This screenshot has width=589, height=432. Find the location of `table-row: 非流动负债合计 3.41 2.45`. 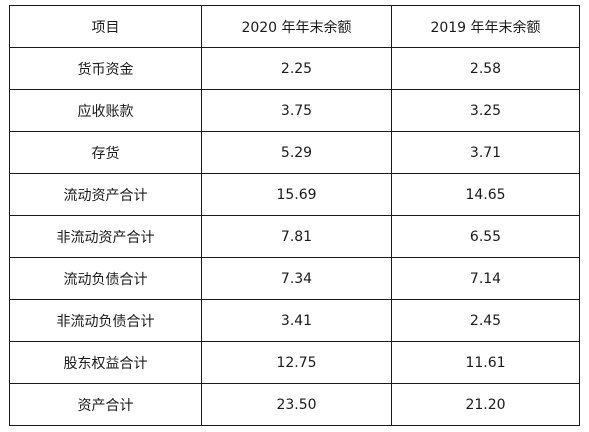

table-row: 非流动负债合计 3.41 2.45 is located at coordinates (294, 320).